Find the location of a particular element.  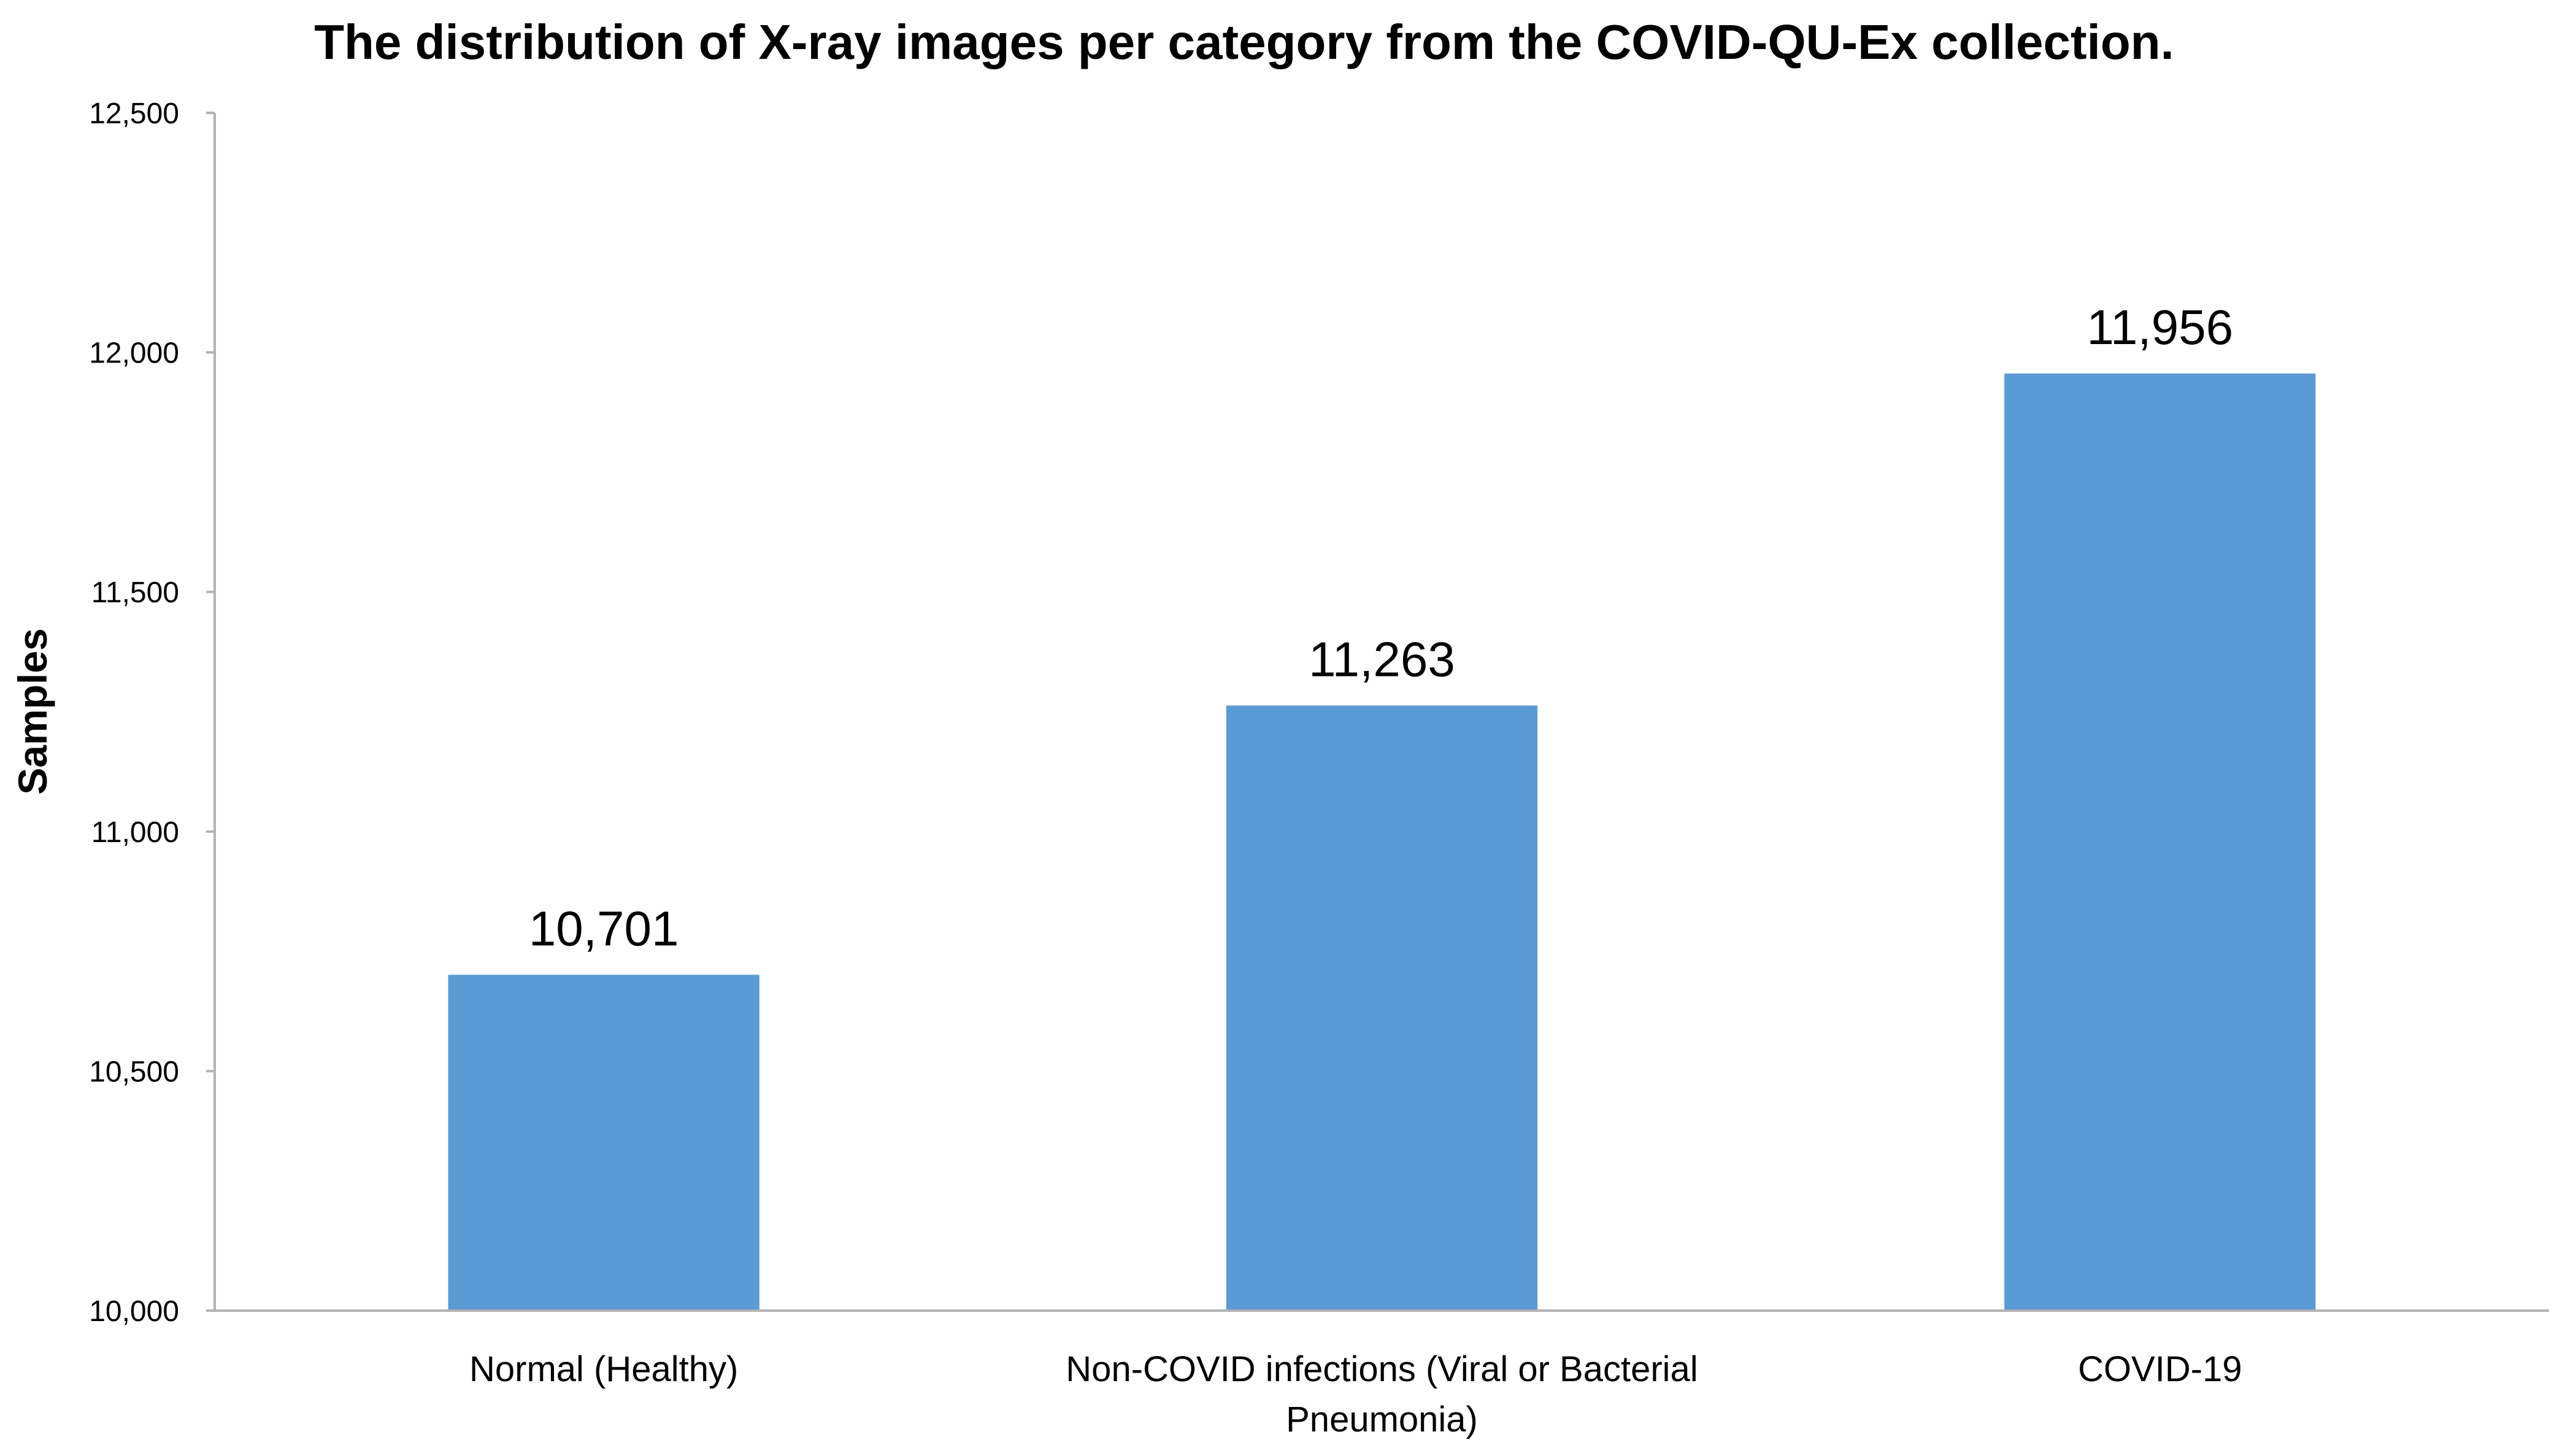

y-tick-label: 12,500 is located at coordinates (134, 114).